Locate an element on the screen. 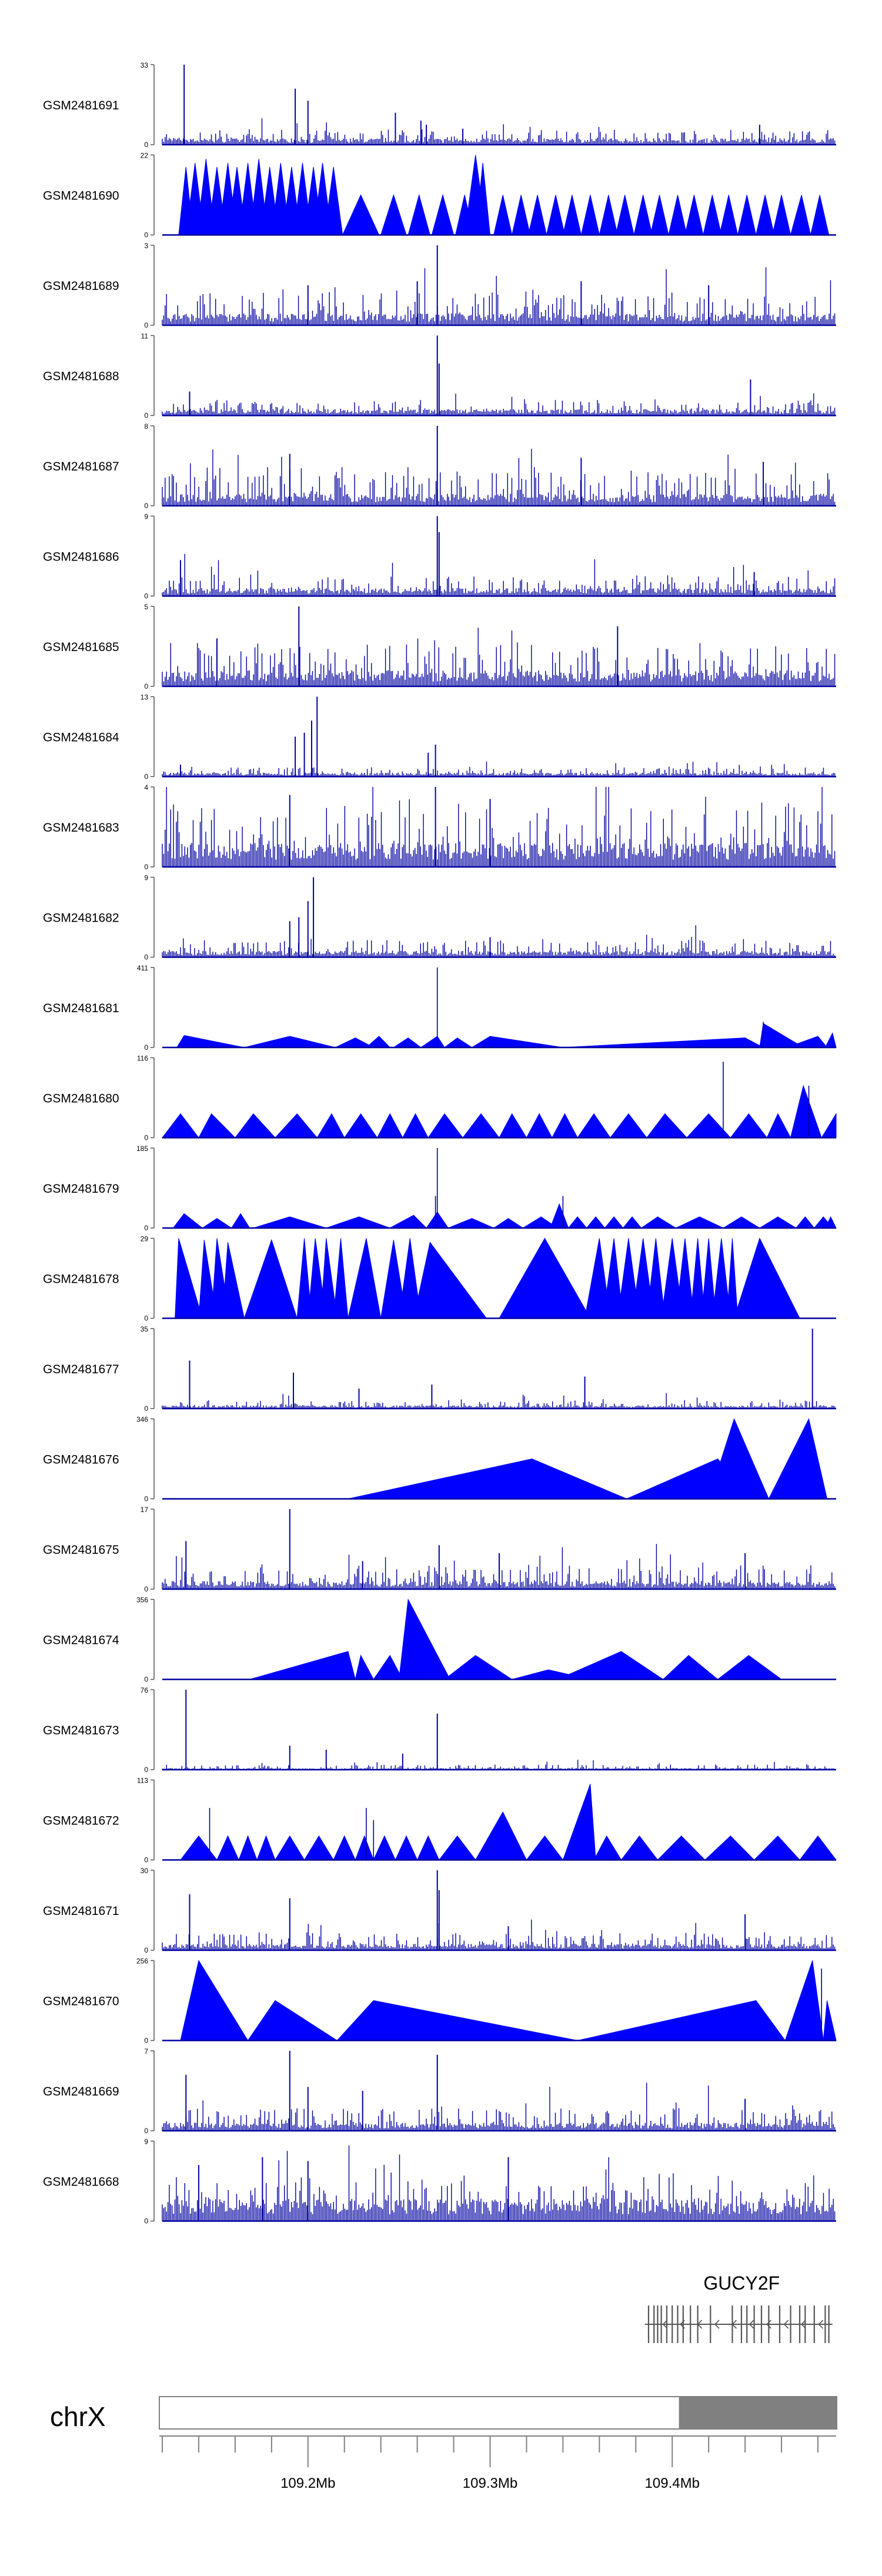  genome-axis: chrX 109.2Mb 109.3Mb 109.4Mb is located at coordinates (443, 2443).